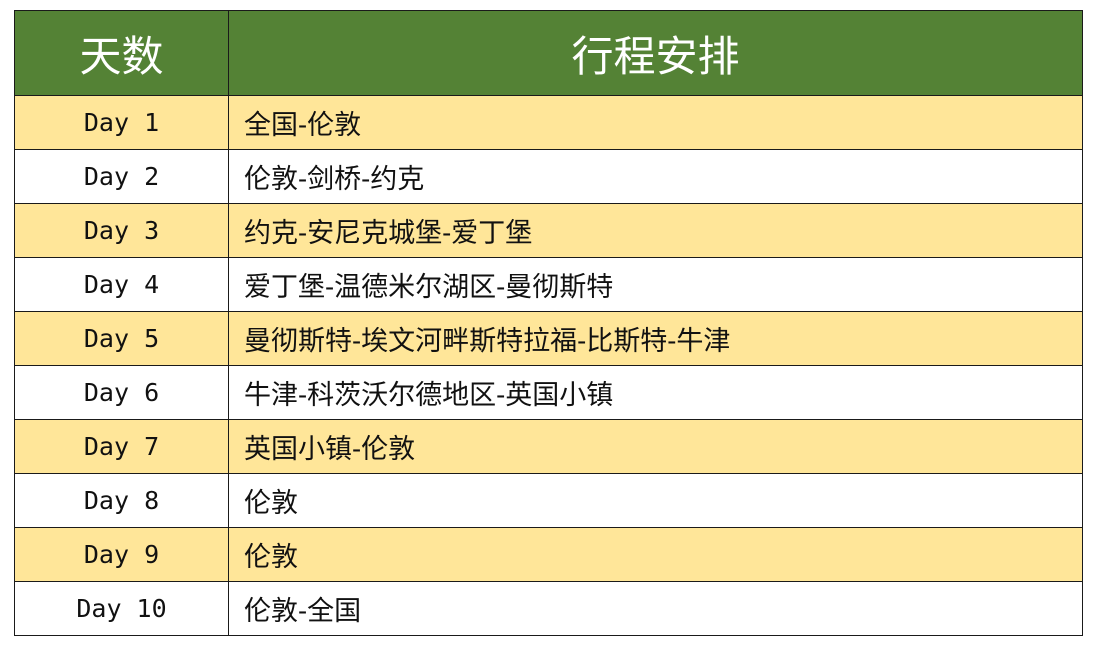  Describe the element at coordinates (121, 122) in the screenshot. I see `day-cell: Day 1` at that location.